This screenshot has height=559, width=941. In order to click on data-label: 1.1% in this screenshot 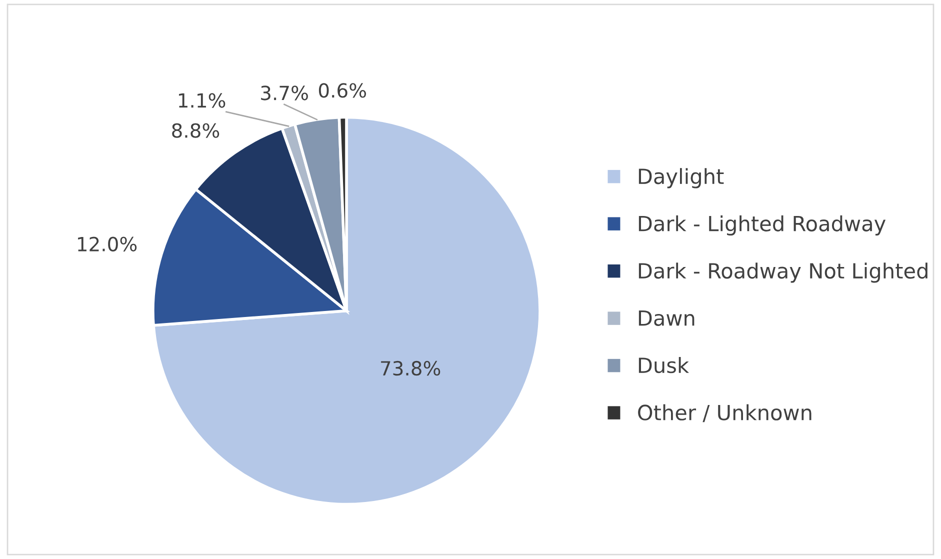, I will do `click(202, 100)`.